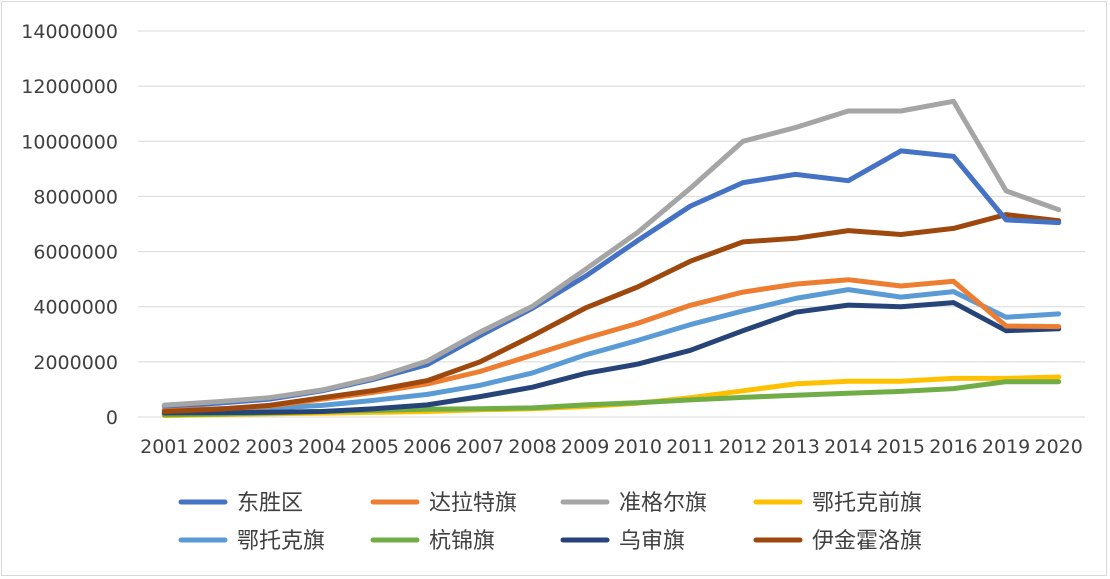  Describe the element at coordinates (462, 541) in the screenshot. I see `legend-label: 杭锦旗` at that location.